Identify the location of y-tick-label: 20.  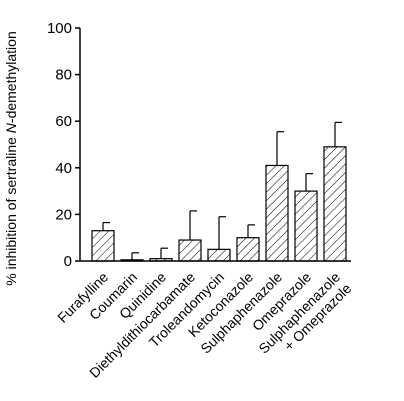
(63, 214).